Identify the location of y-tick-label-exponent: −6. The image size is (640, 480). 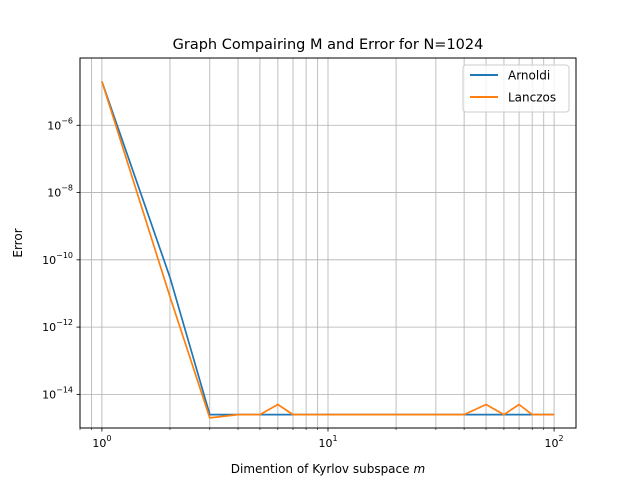
(67, 120).